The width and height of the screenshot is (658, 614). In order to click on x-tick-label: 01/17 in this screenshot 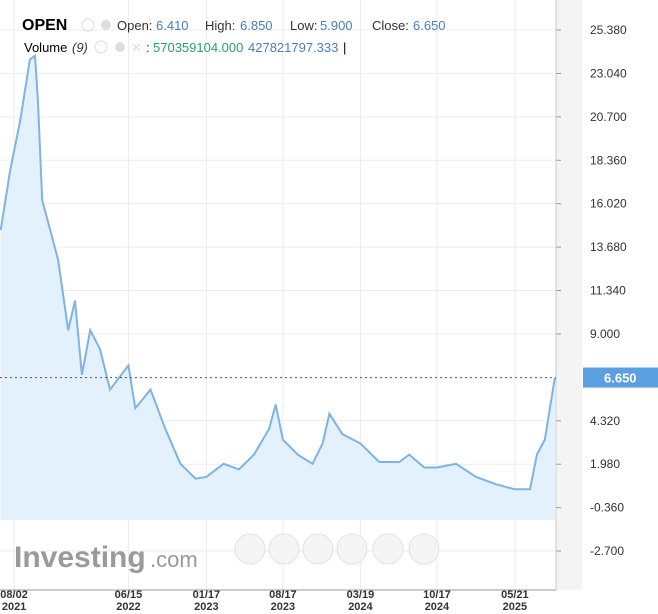, I will do `click(207, 595)`.